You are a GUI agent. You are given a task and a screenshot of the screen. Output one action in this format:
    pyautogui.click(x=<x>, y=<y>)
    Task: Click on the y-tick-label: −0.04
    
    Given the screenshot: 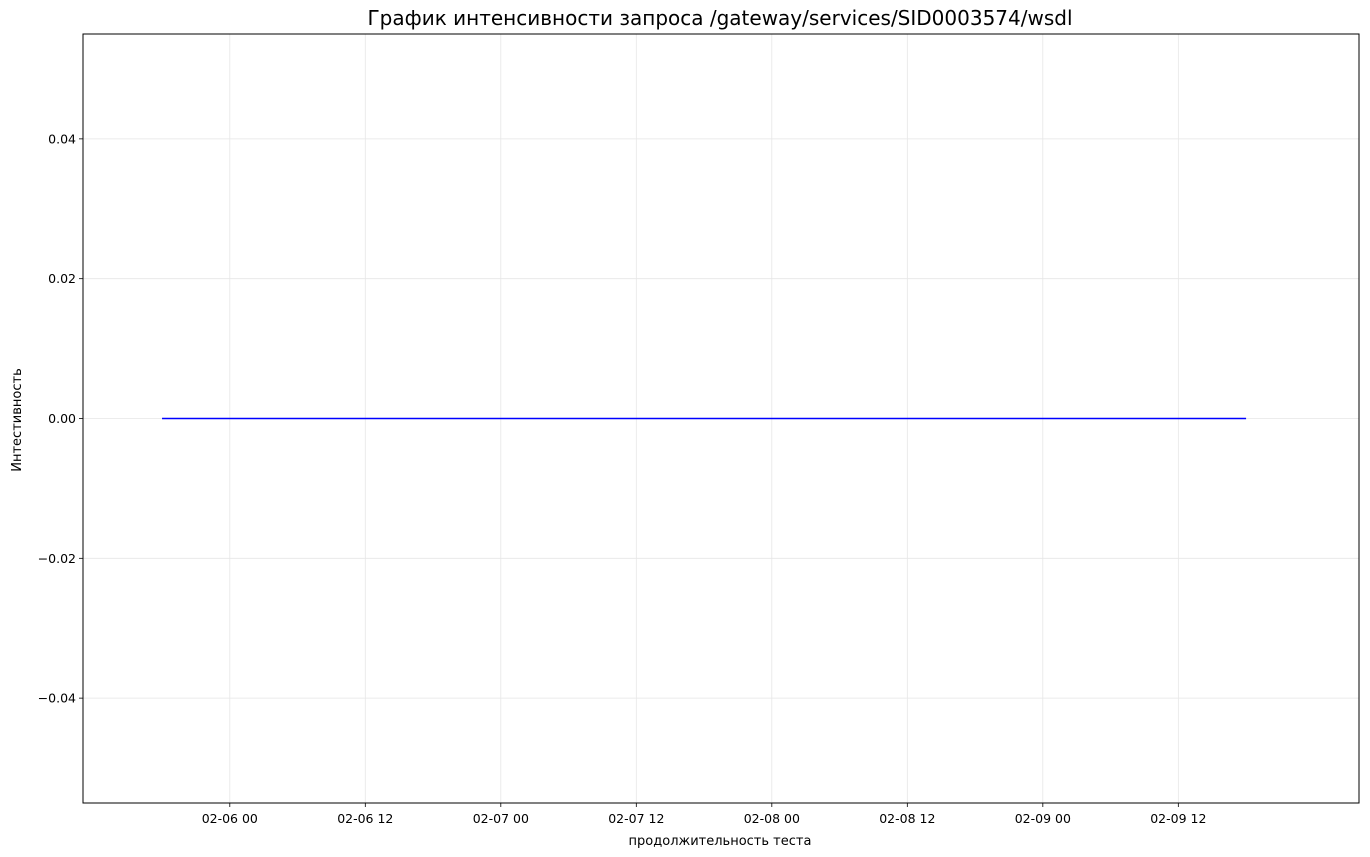 What is the action you would take?
    pyautogui.click(x=57, y=698)
    